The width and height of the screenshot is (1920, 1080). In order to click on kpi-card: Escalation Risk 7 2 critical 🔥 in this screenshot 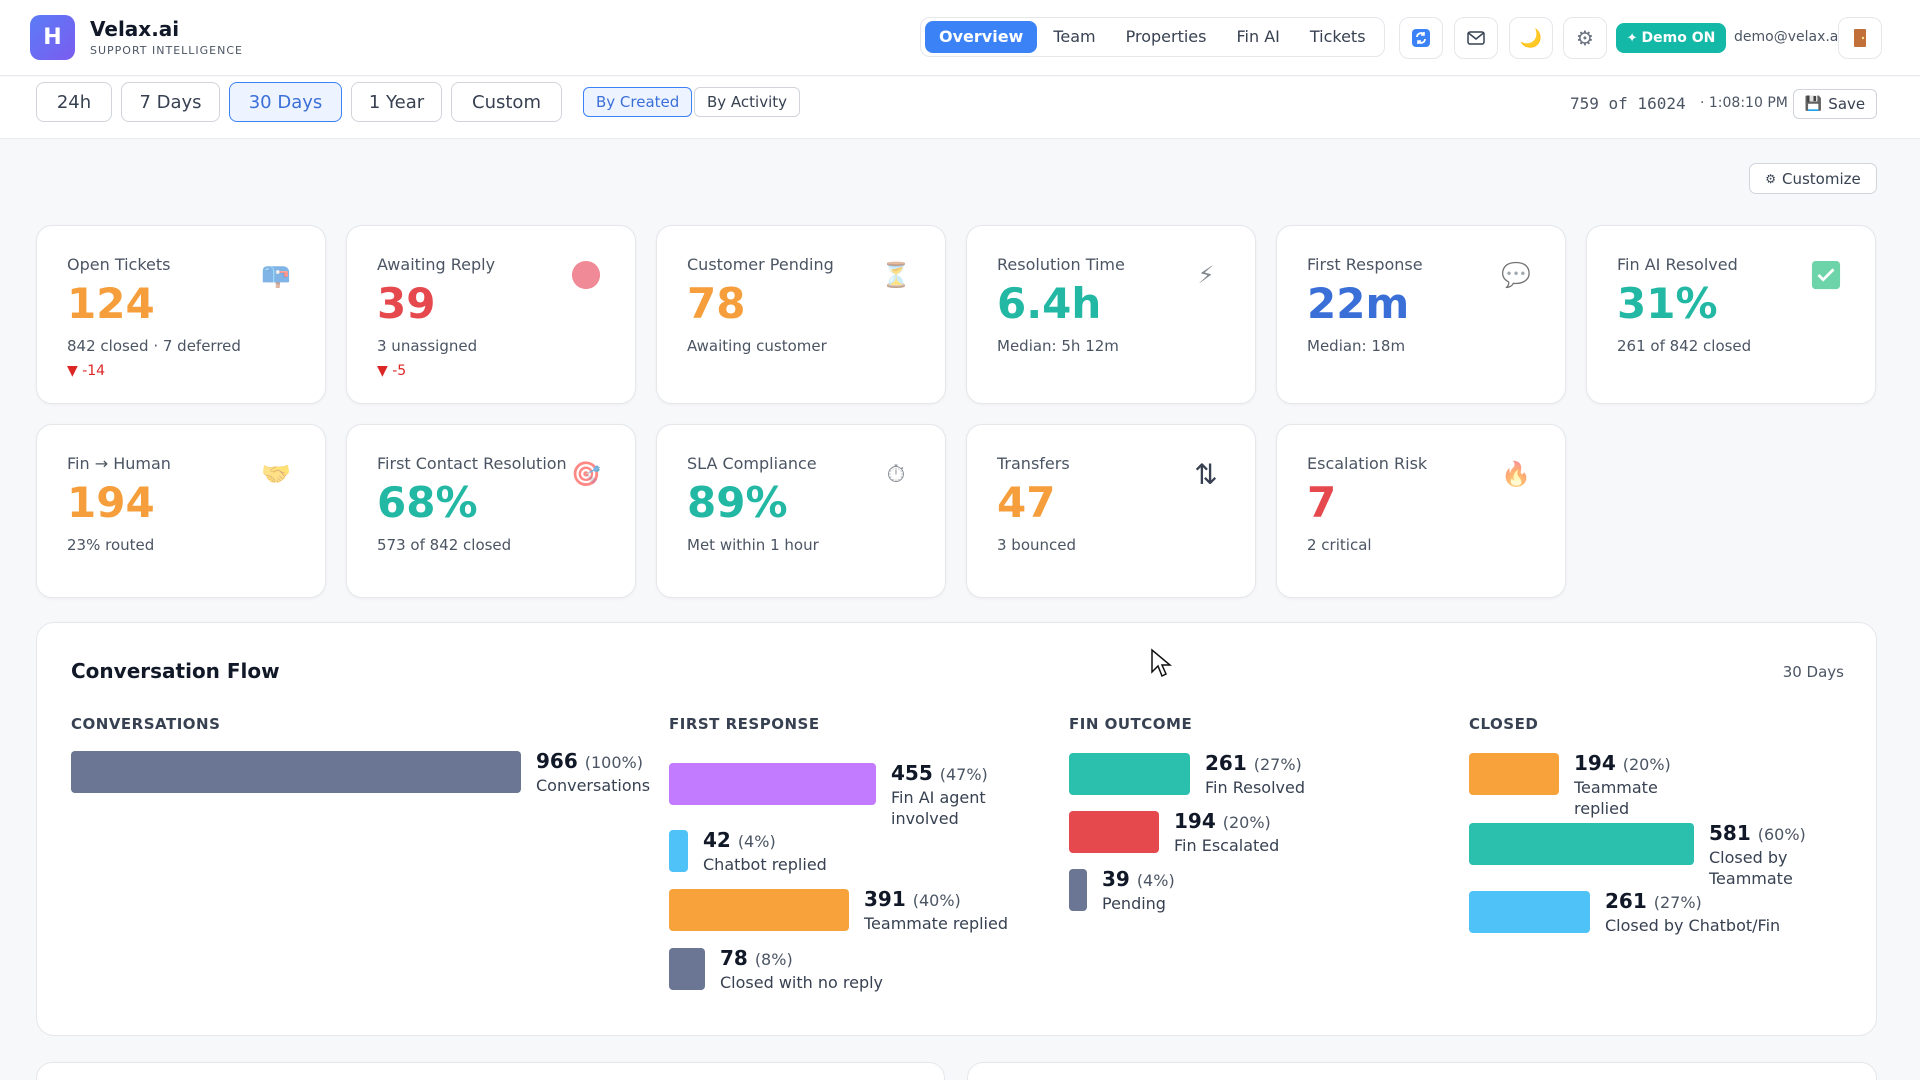, I will do `click(1421, 511)`.